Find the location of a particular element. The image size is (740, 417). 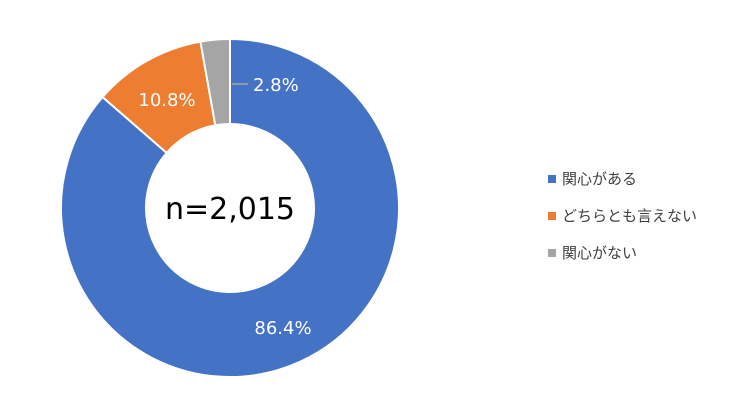

legend: 関心がある どちらとも言えない 関心がない is located at coordinates (622, 215).